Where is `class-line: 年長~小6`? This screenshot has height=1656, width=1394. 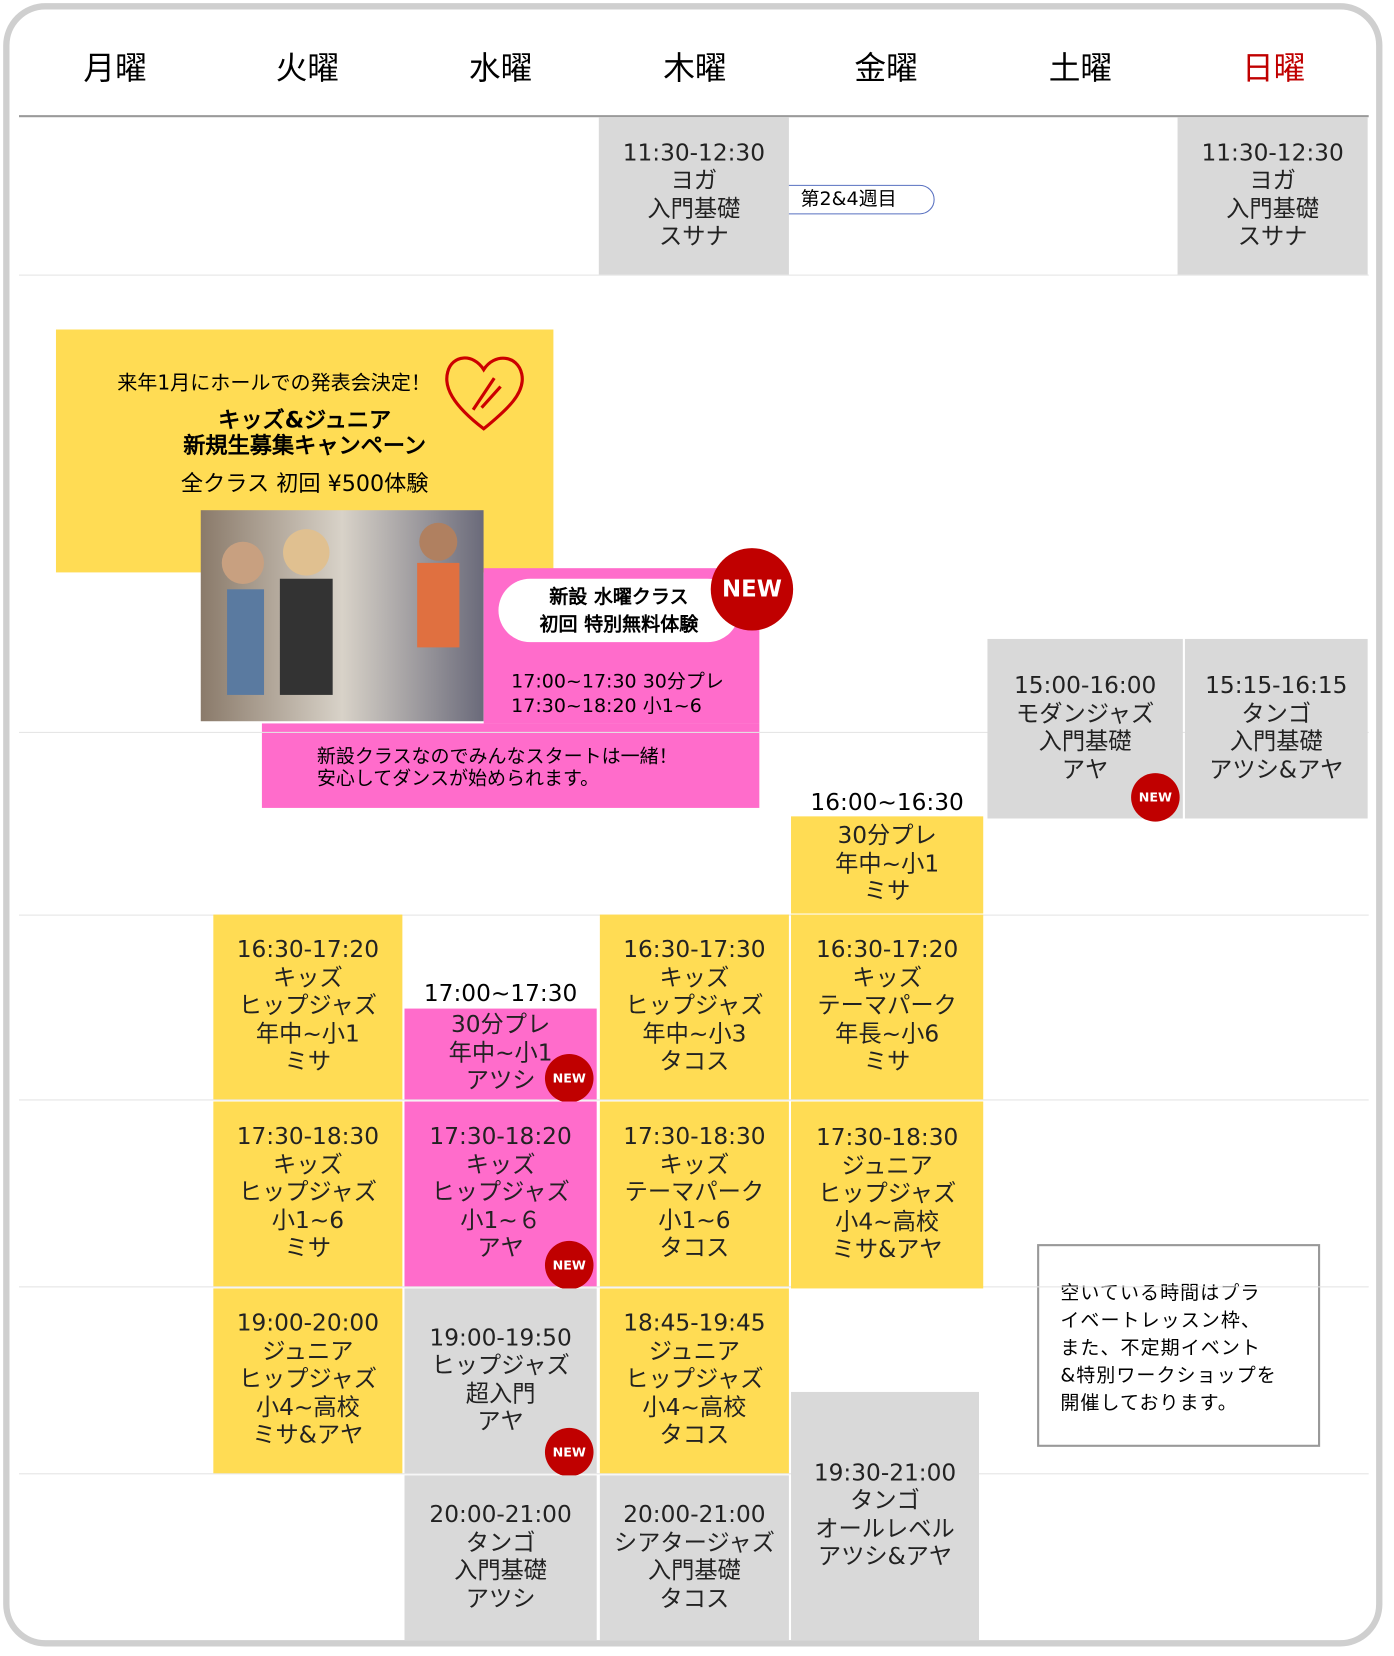 class-line: 年長~小6 is located at coordinates (887, 1034).